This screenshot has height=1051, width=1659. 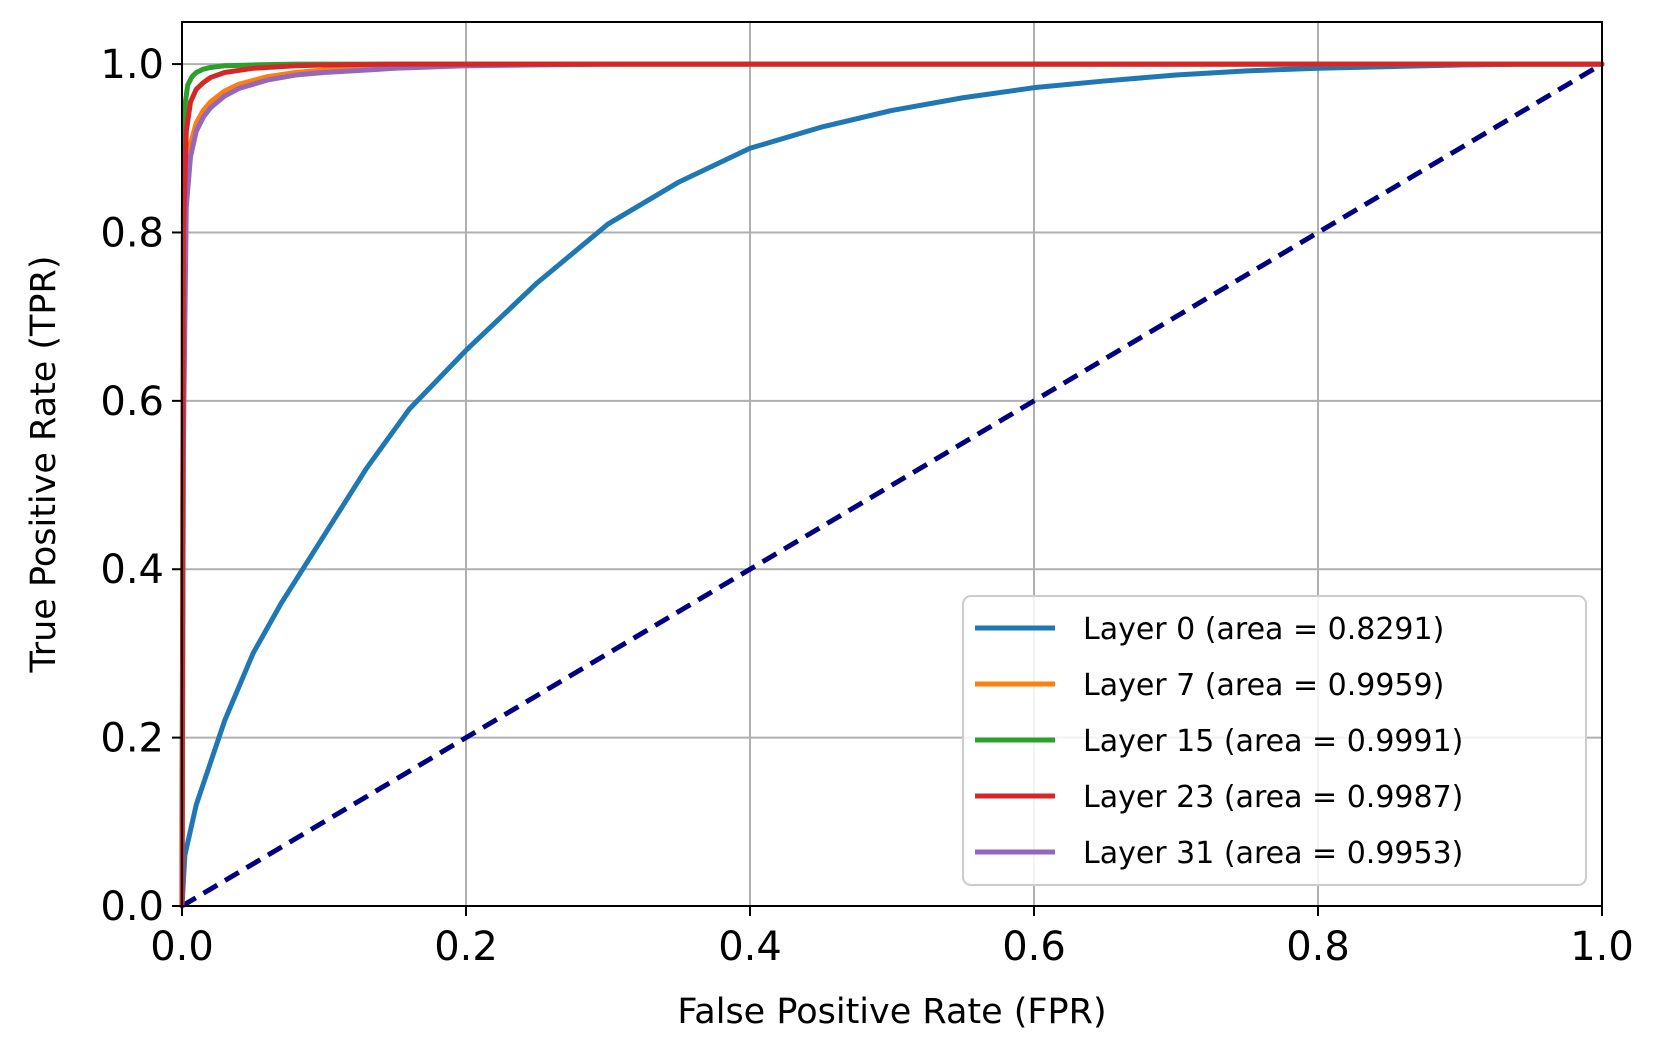 I want to click on y-tick-label: 0.0, so click(x=132, y=907).